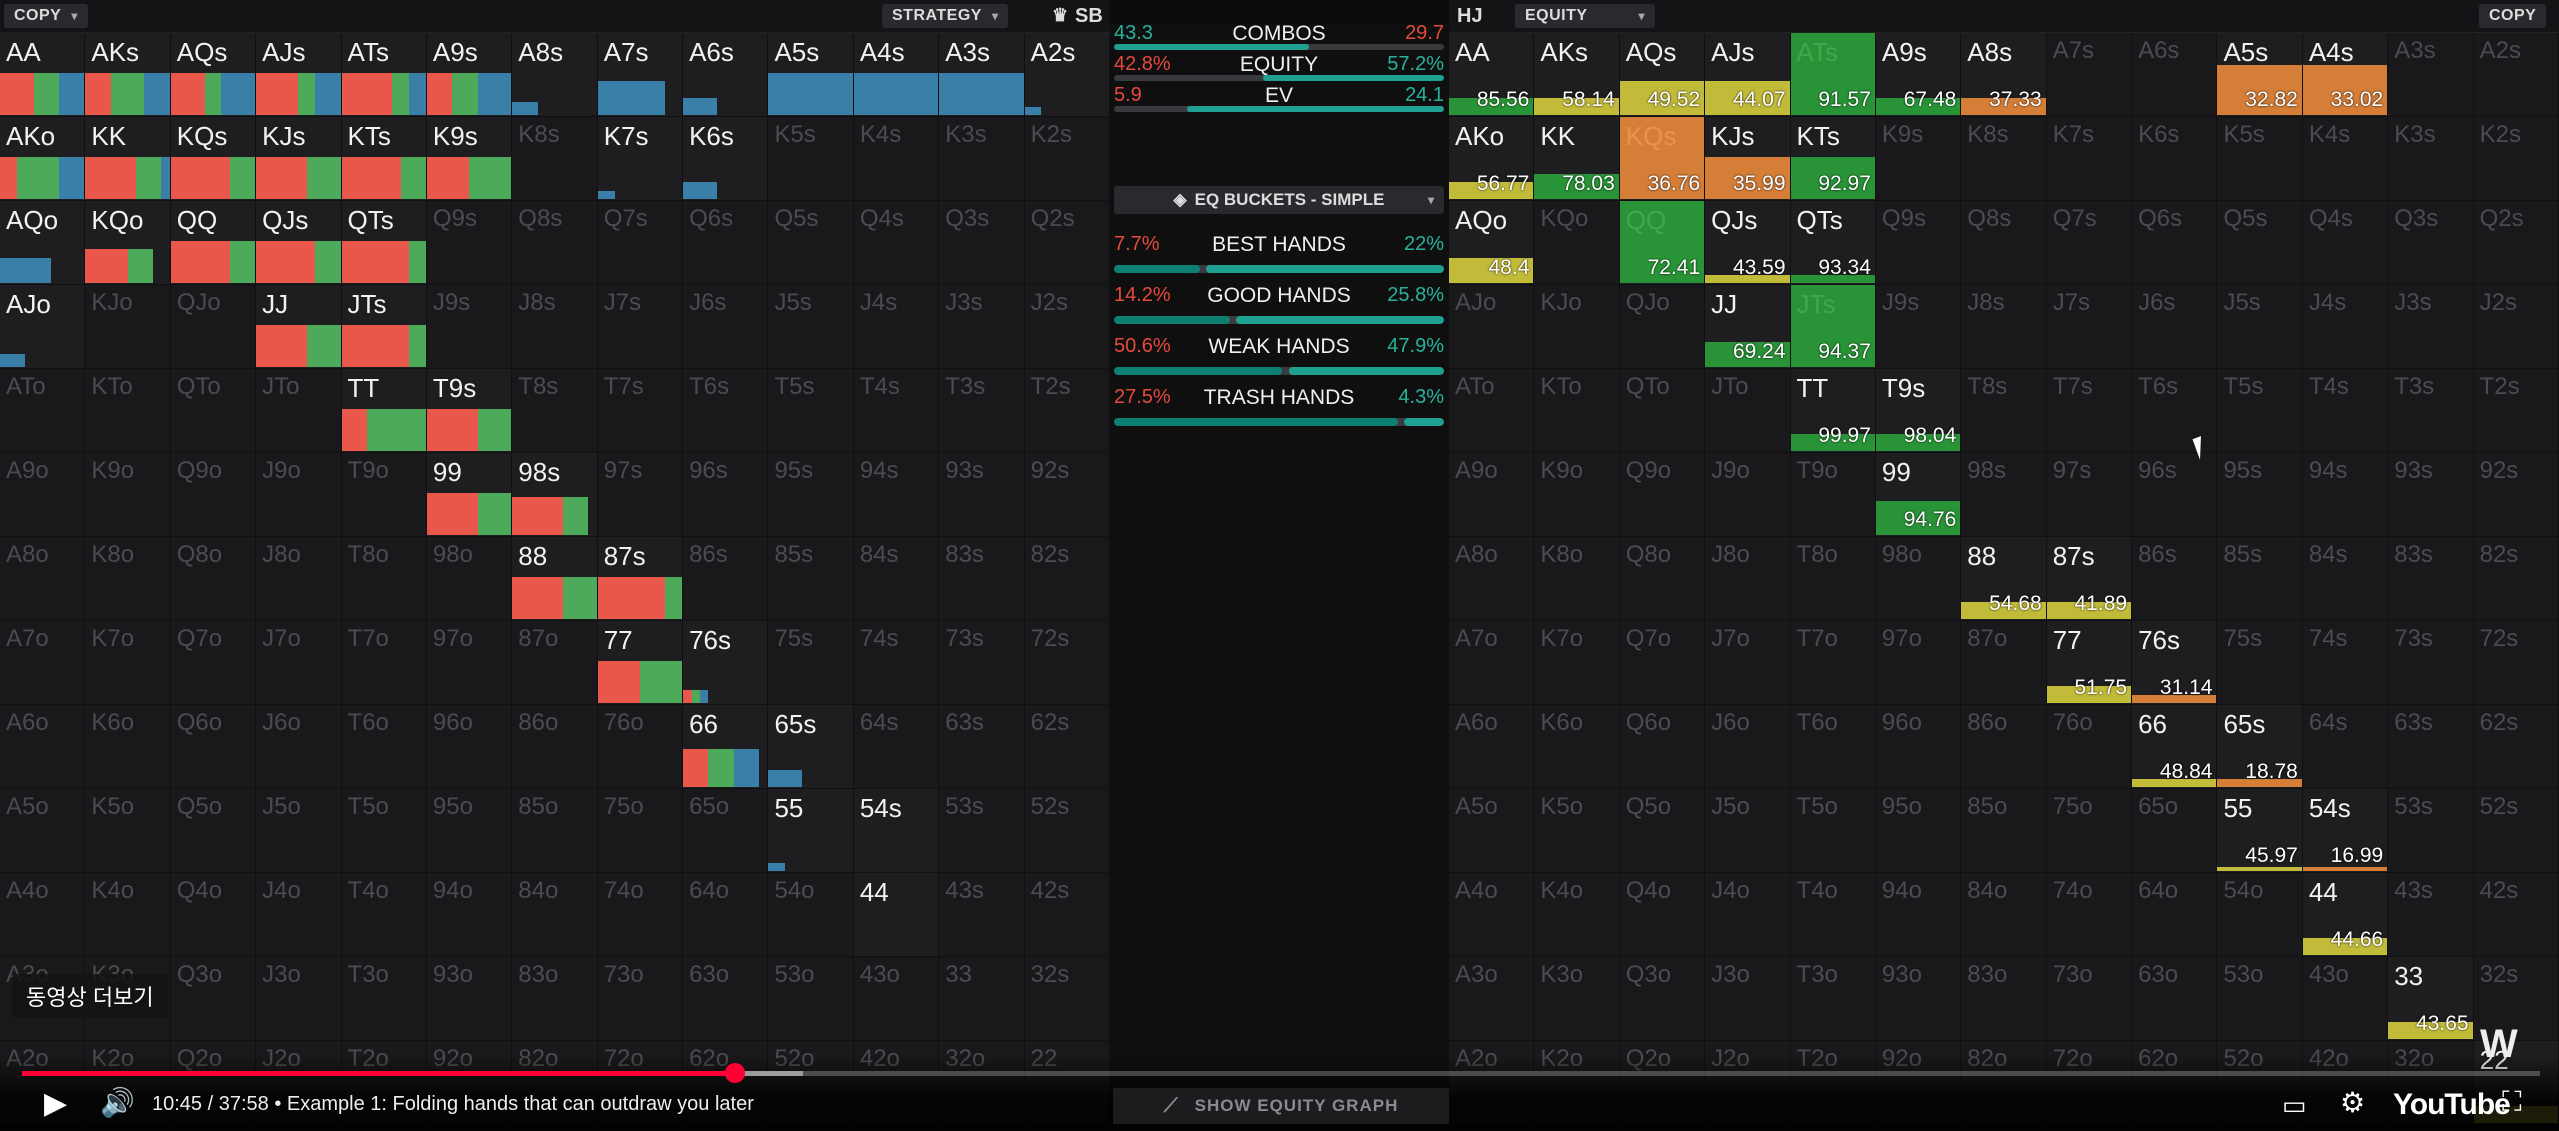 This screenshot has height=1131, width=2559. Describe the element at coordinates (2175, 831) in the screenshot. I see `hand-cell: 65o` at that location.